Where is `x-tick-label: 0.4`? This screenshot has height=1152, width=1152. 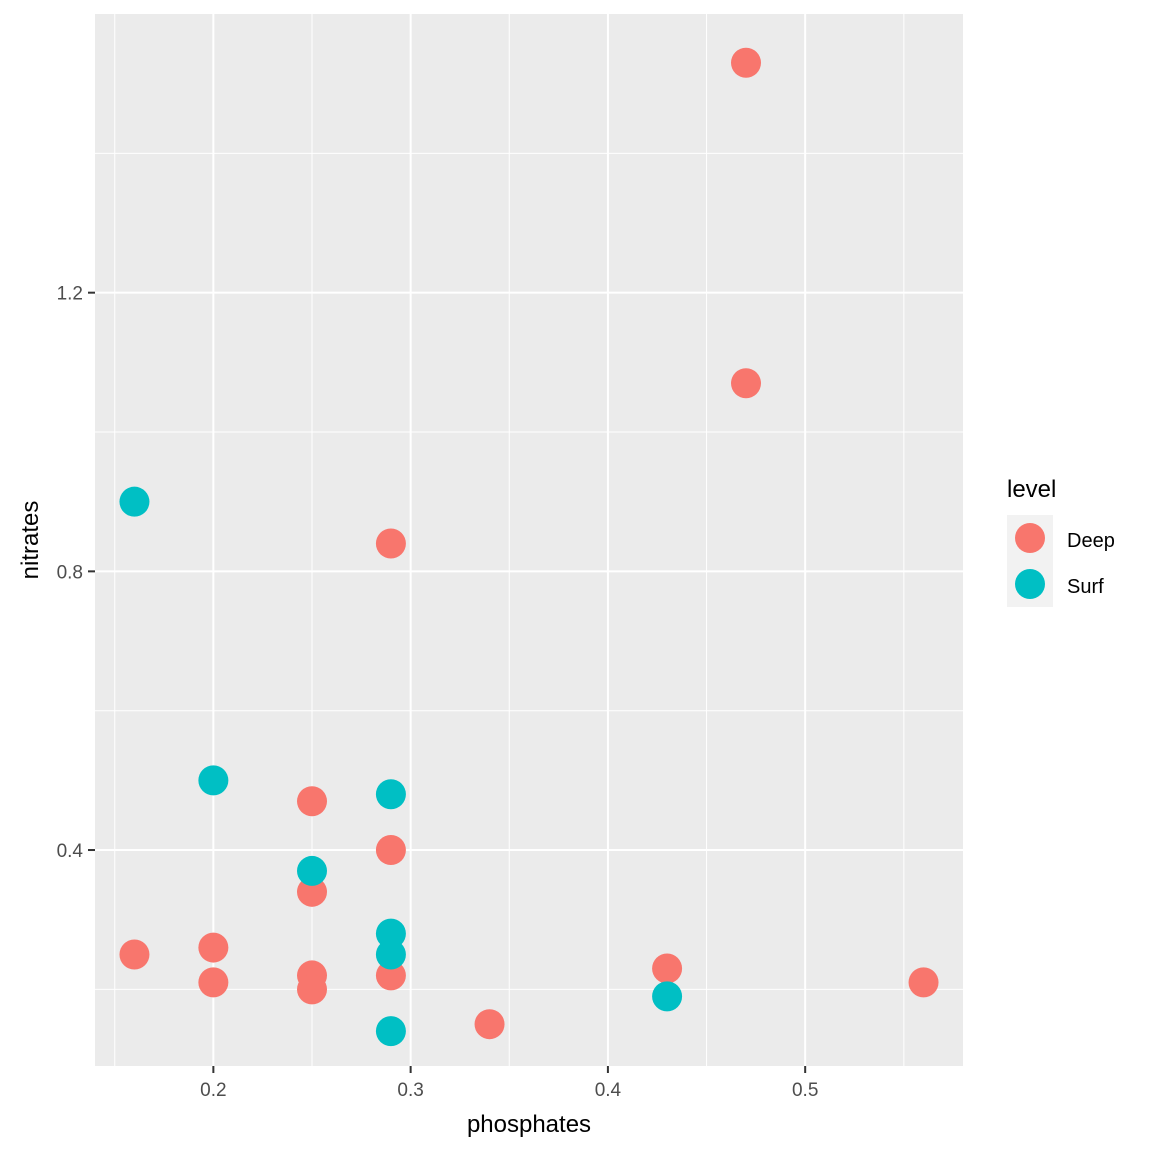
x-tick-label: 0.4 is located at coordinates (608, 1090).